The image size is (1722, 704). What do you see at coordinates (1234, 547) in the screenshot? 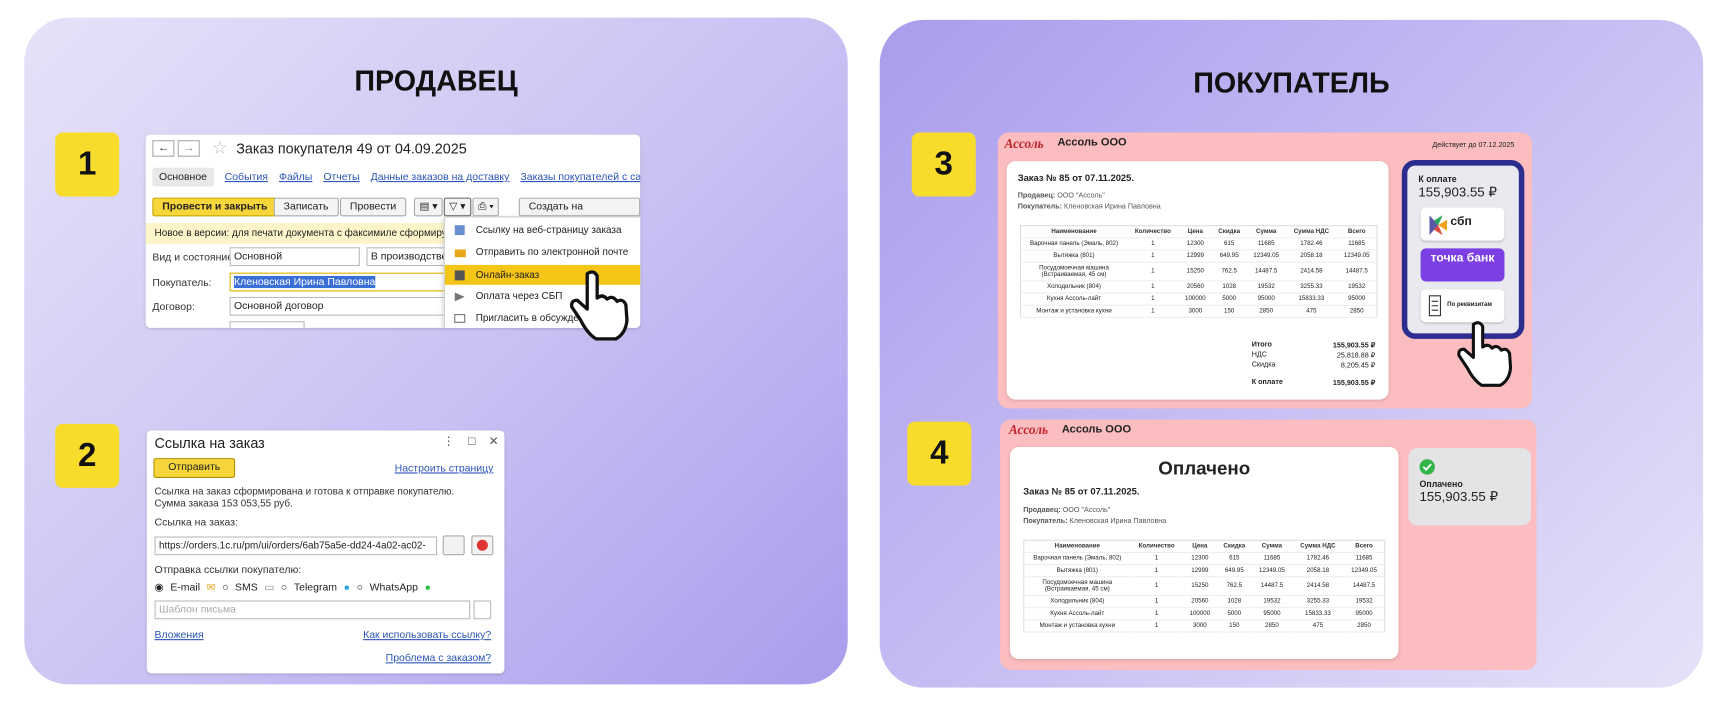
I see `header-cell: Скидка` at bounding box center [1234, 547].